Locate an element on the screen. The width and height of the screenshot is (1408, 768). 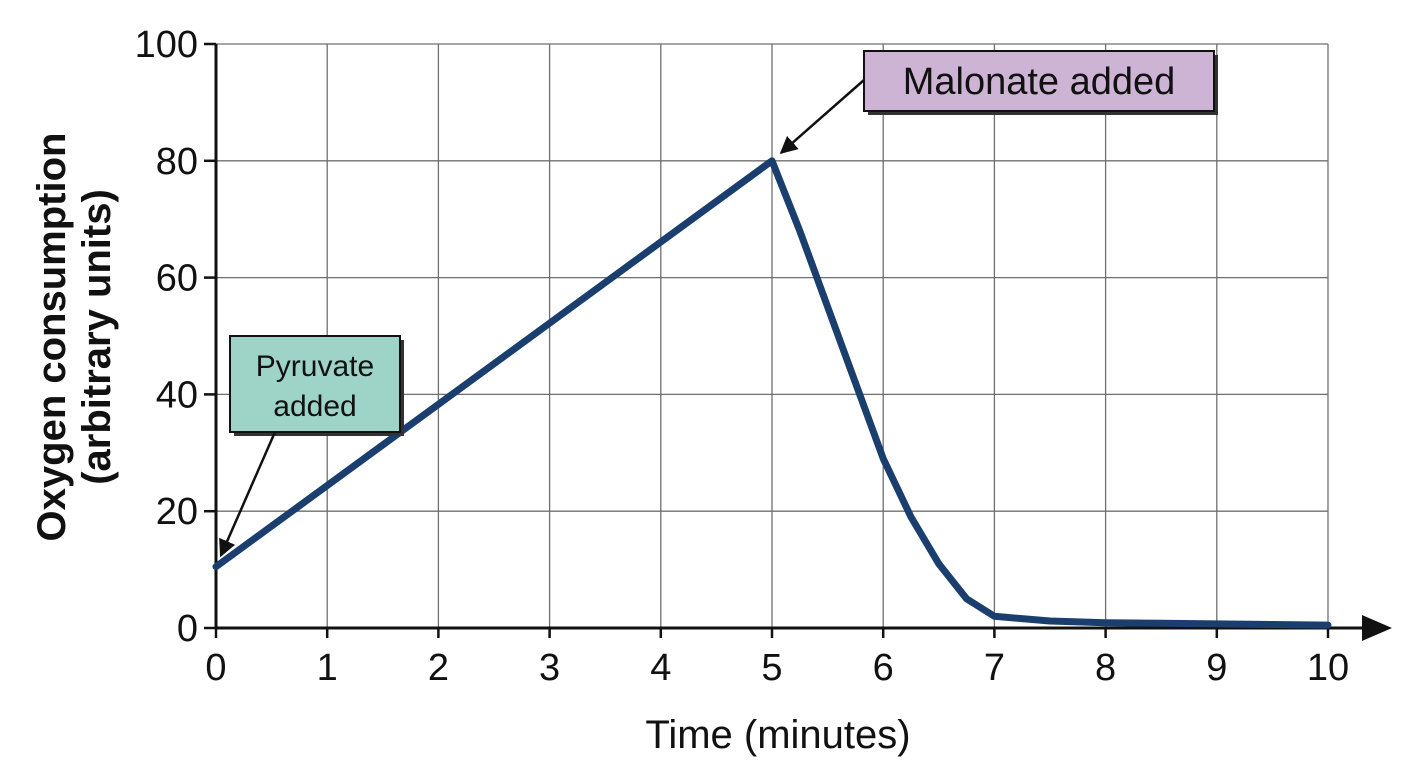
annotation-callout: Malonate added is located at coordinates (998, 102).